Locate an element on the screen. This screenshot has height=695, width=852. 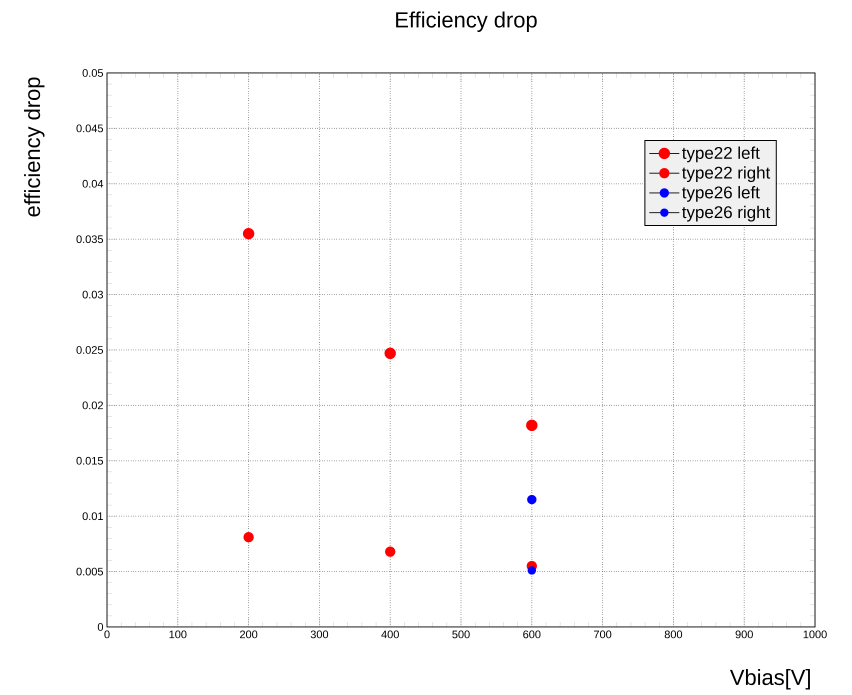
x-tick-label: 500 is located at coordinates (461, 634).